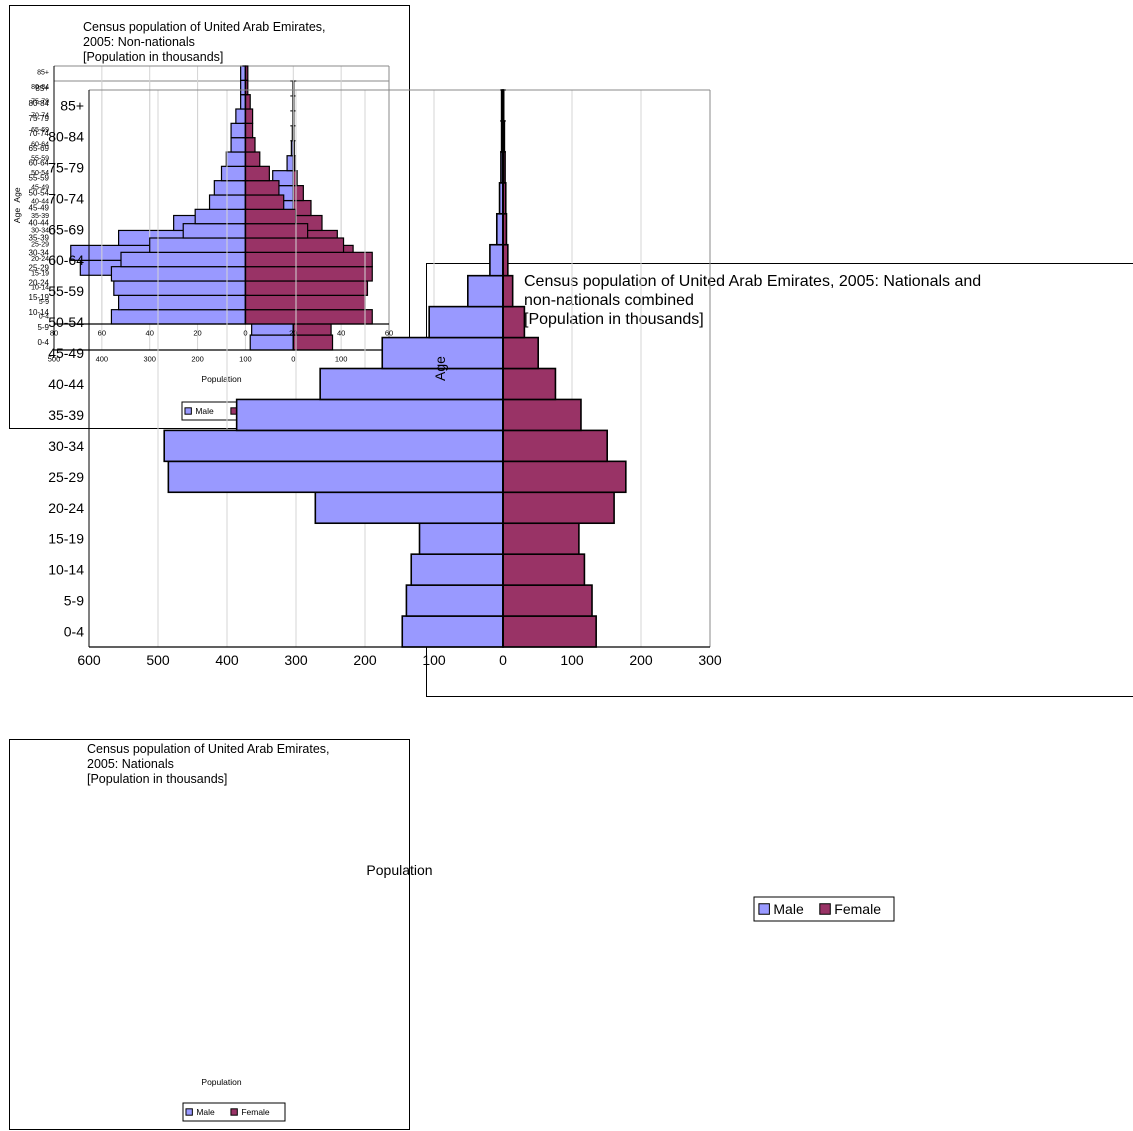 The height and width of the screenshot is (1131, 1133). I want to click on category-label: 20-24, so click(40, 259).